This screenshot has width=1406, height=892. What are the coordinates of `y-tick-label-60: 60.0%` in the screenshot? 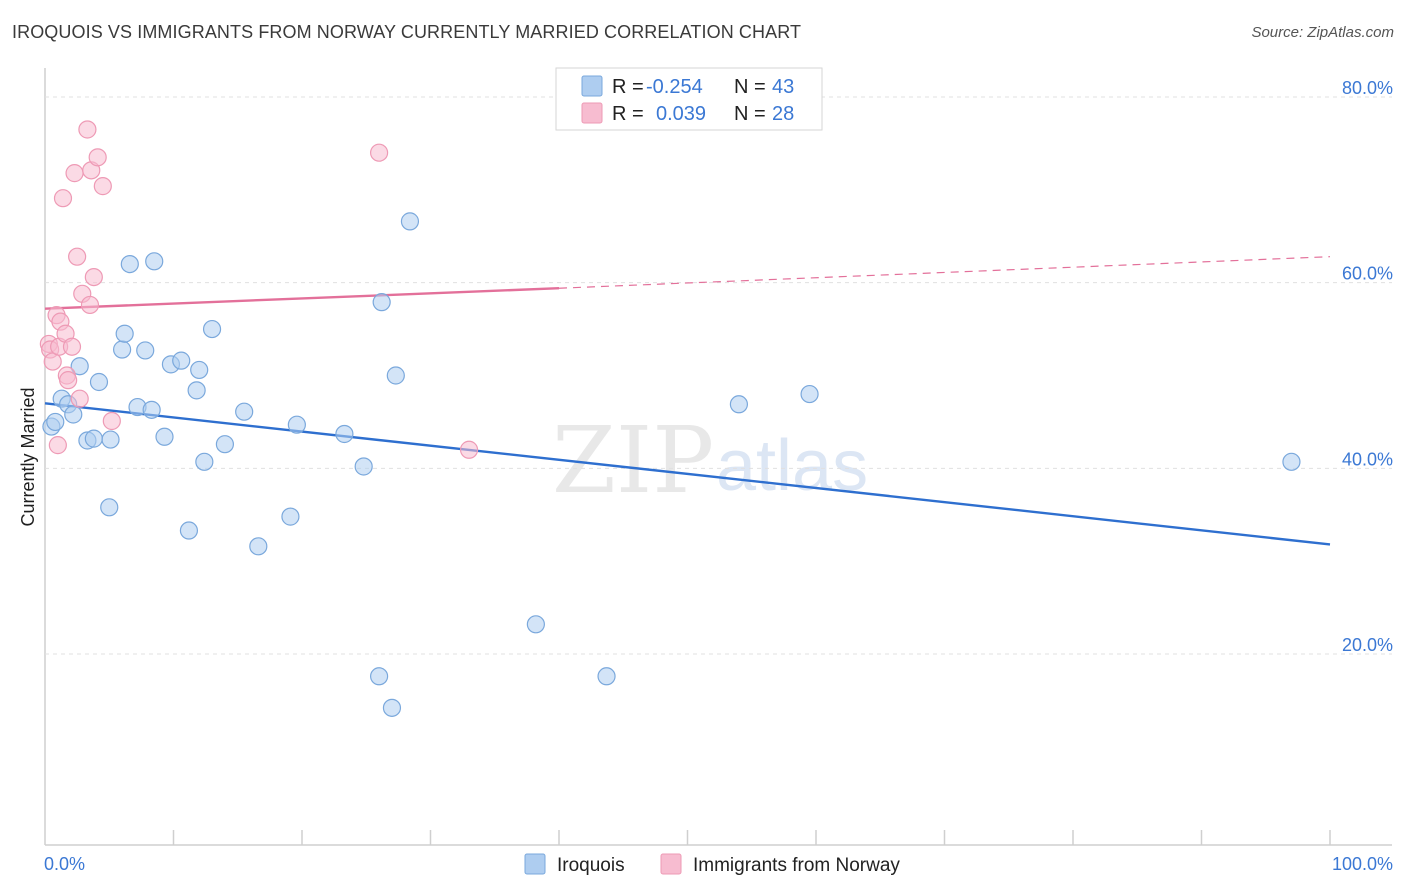 It's located at (1367, 274).